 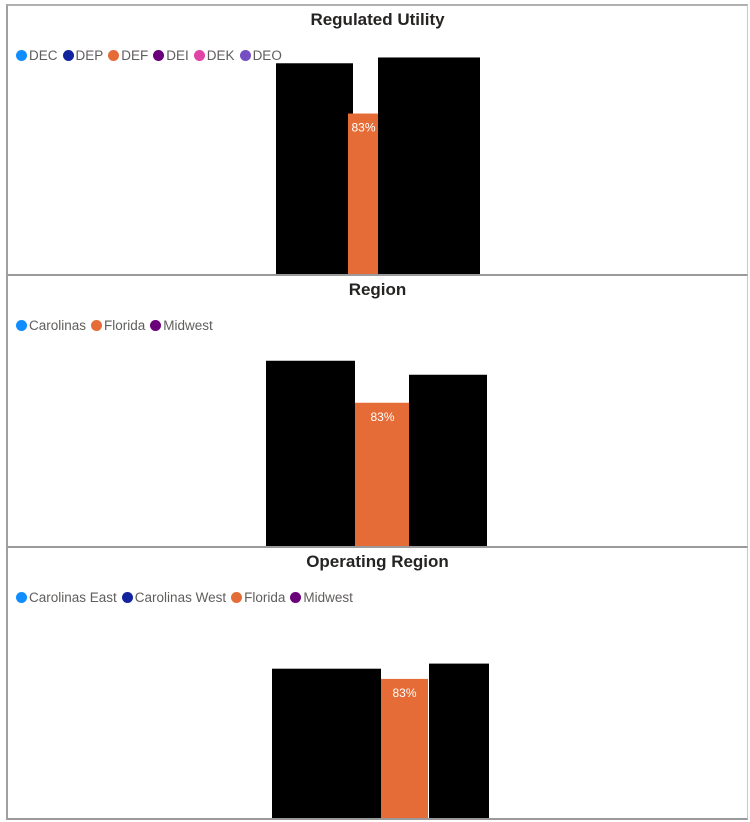 I want to click on legend-item: Carolinas, so click(x=51, y=325).